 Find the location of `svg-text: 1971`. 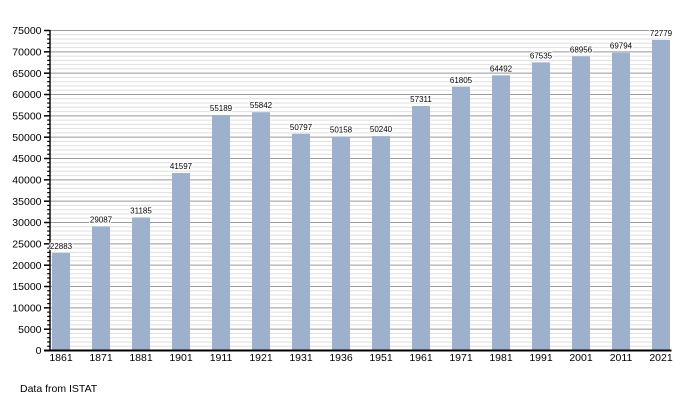

svg-text: 1971 is located at coordinates (461, 358).